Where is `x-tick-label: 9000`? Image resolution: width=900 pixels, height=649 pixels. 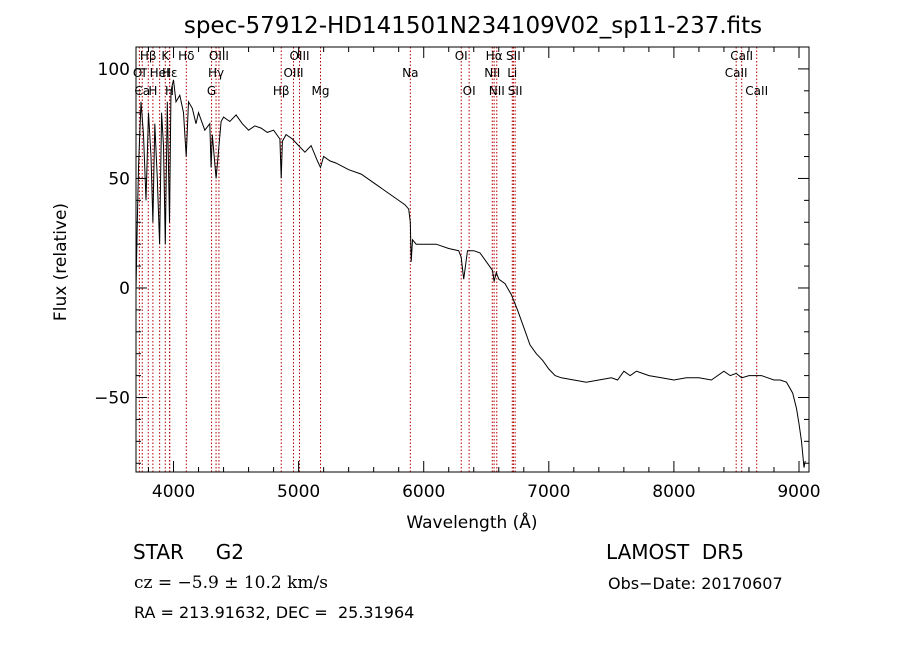 x-tick-label: 9000 is located at coordinates (798, 492).